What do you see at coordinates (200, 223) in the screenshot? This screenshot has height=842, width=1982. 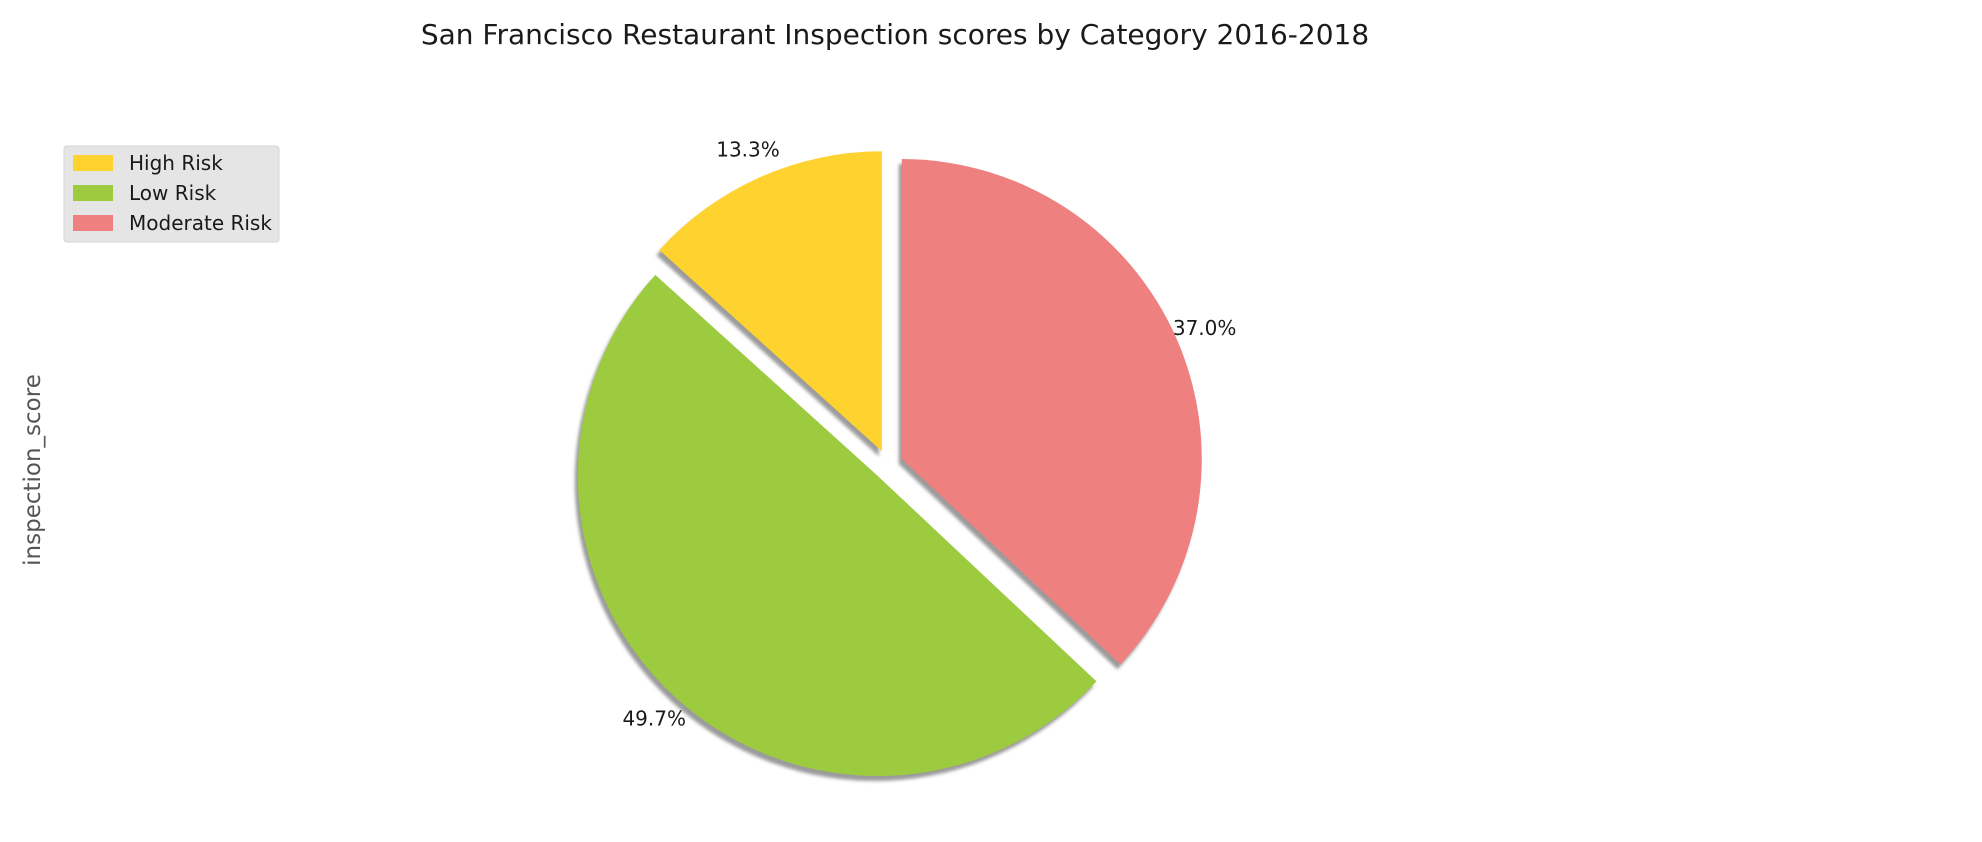 I see `legend-label-moderate-risk: Moderate Risk` at bounding box center [200, 223].